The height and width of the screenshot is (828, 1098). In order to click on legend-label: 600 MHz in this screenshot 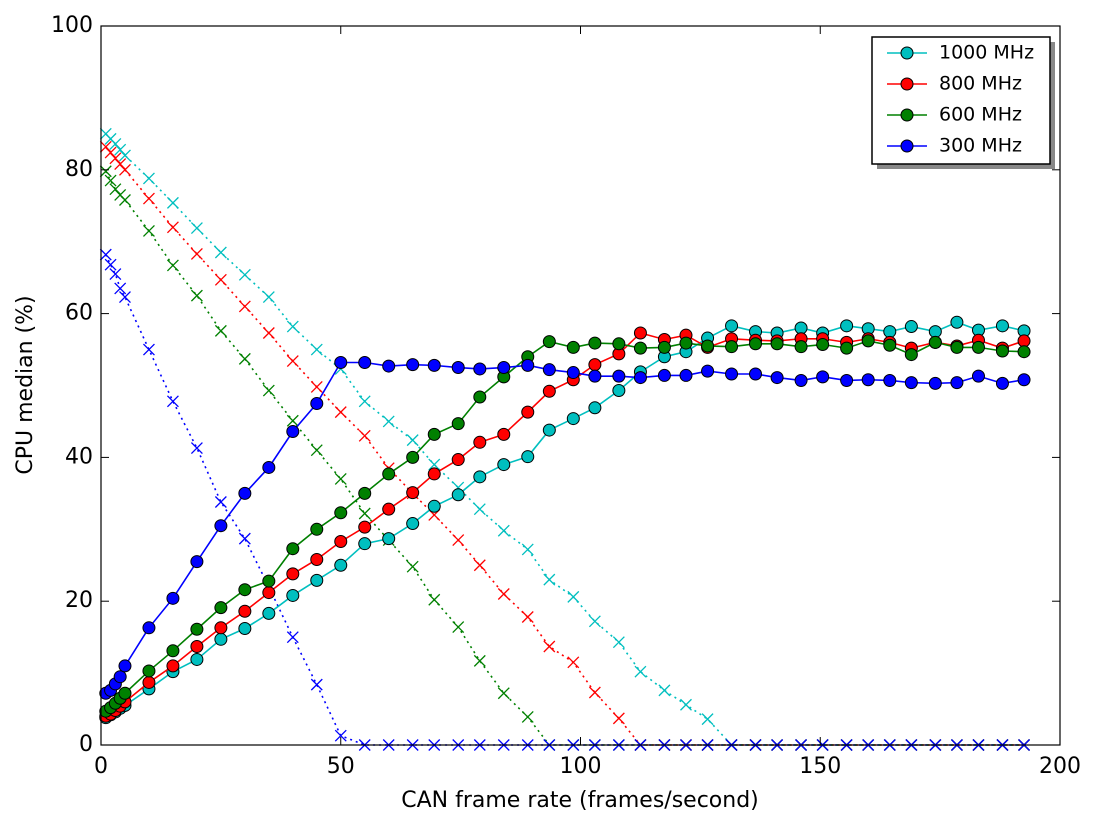, I will do `click(980, 115)`.